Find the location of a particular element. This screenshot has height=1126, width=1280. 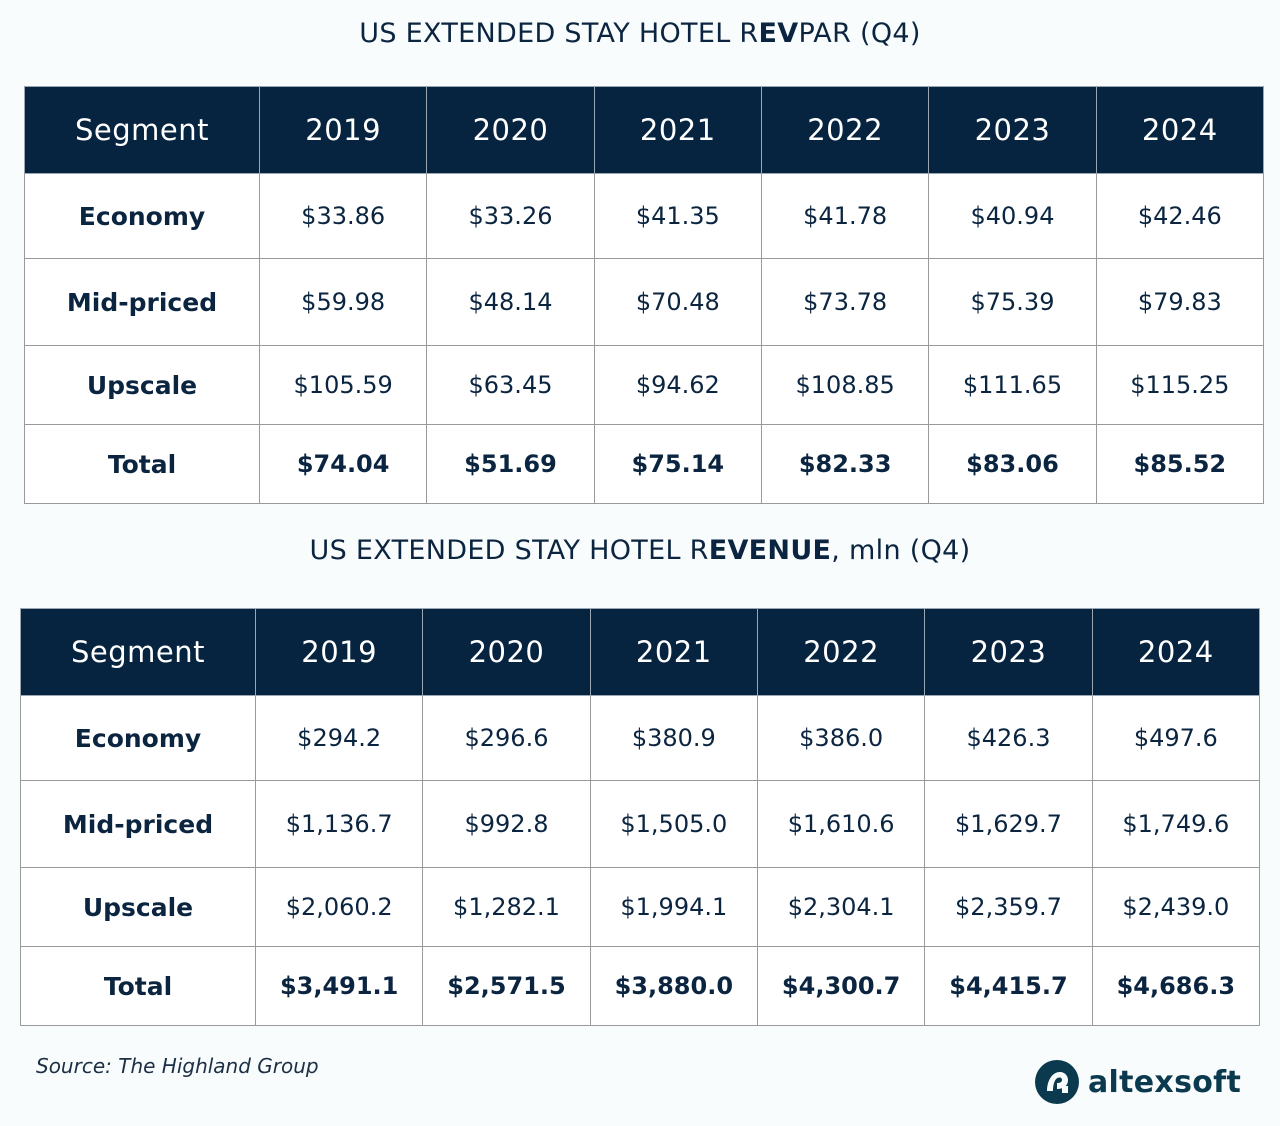

value-cell: $2,571.5 is located at coordinates (506, 986).